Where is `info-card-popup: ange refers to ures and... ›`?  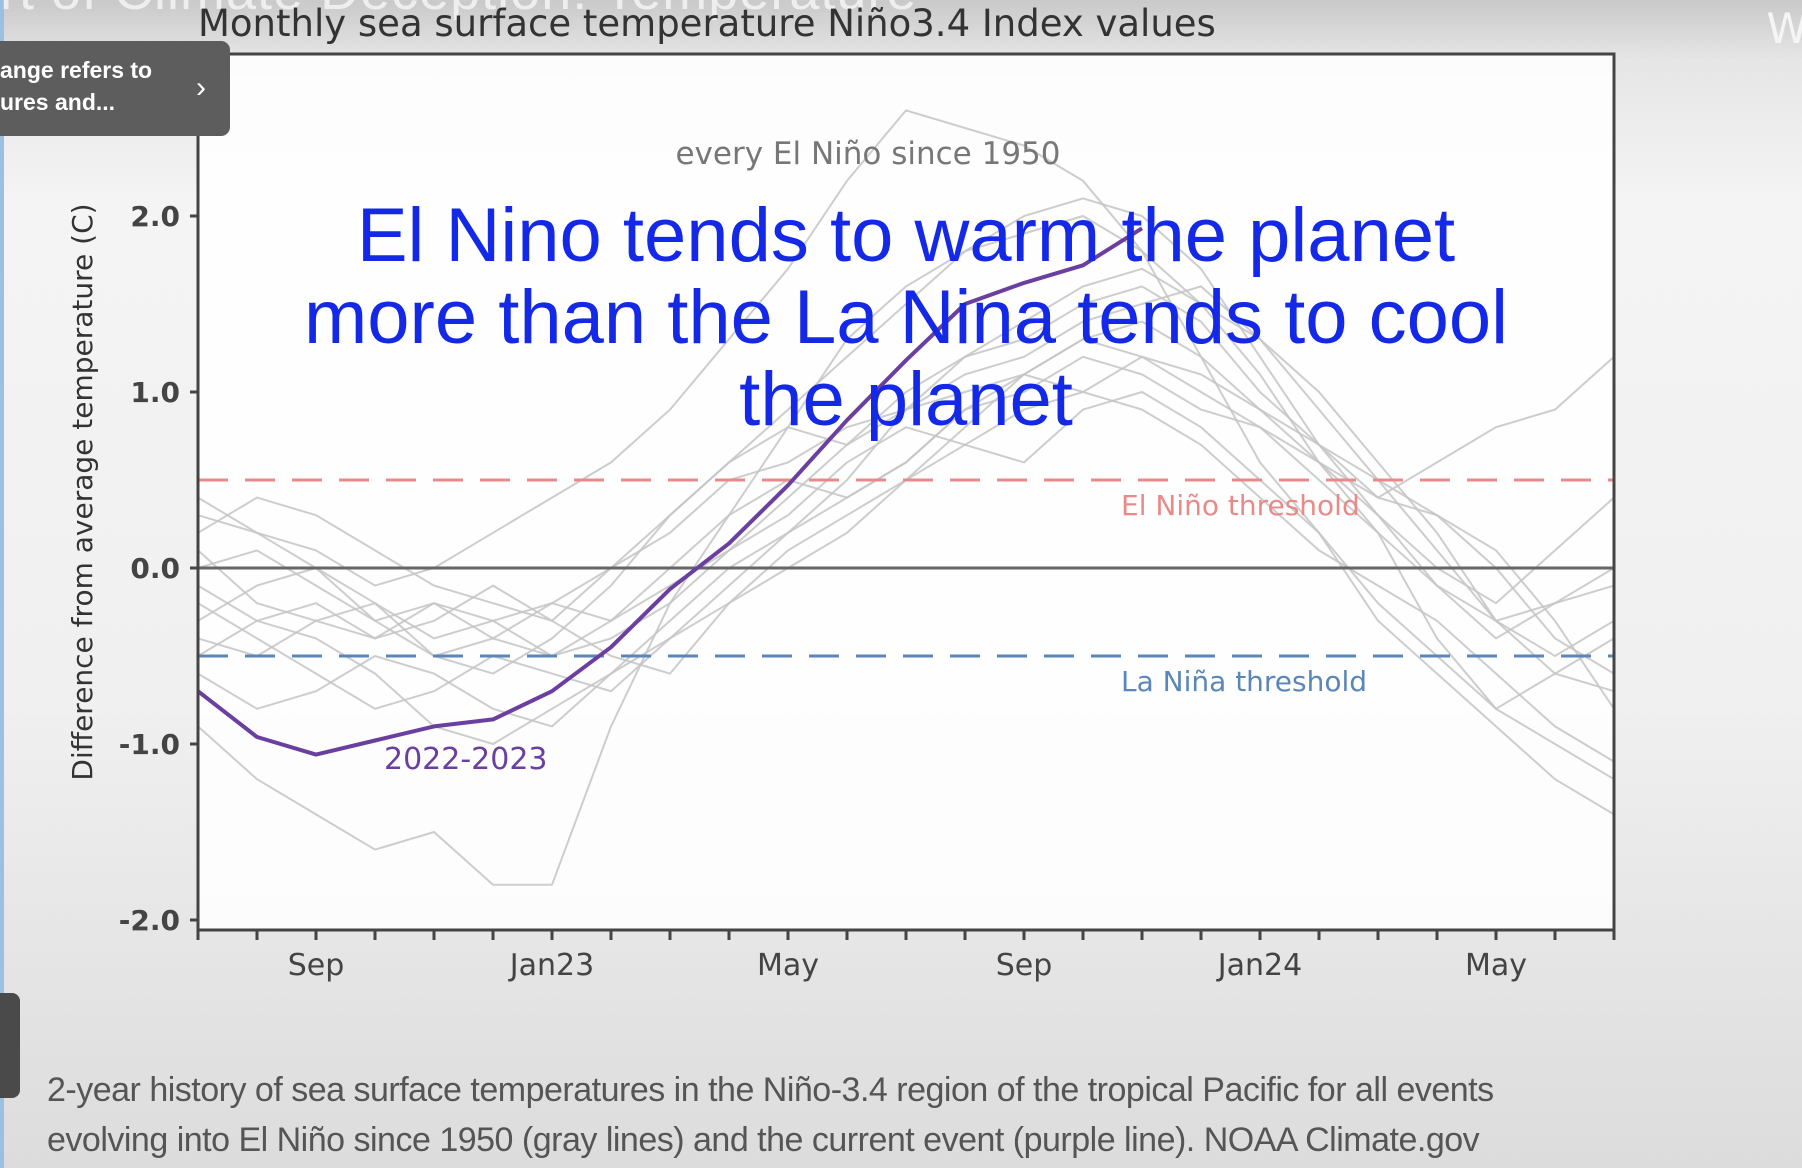
info-card-popup: ange refers to ures and... › is located at coordinates (115, 88).